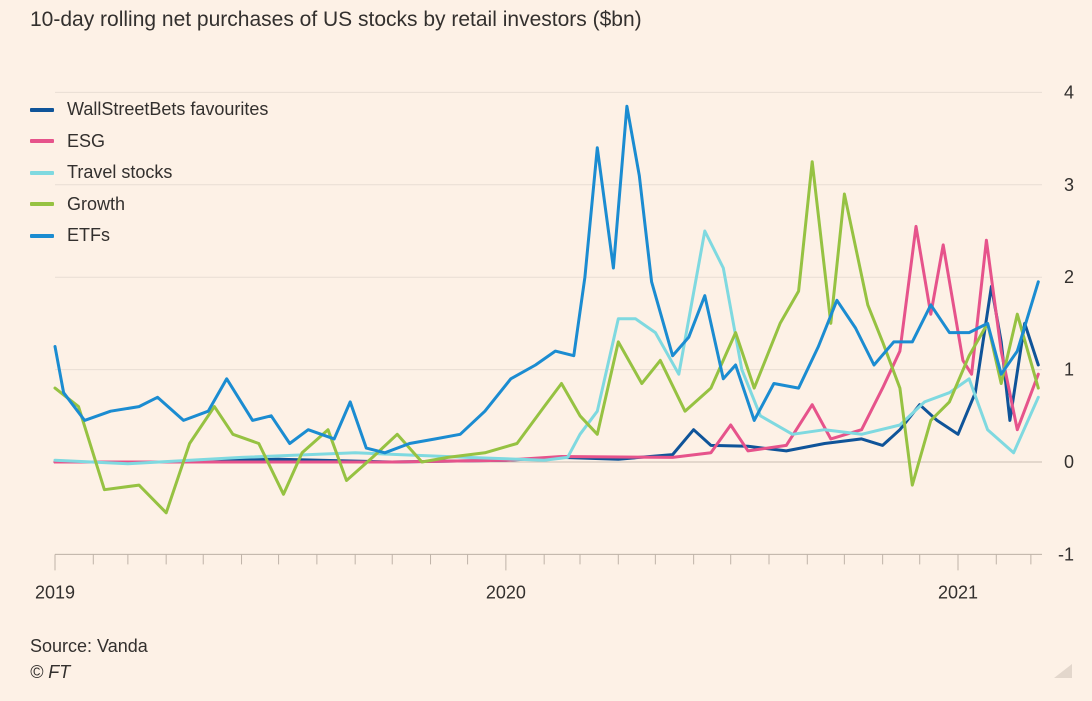 The width and height of the screenshot is (1092, 701). What do you see at coordinates (1069, 277) in the screenshot?
I see `y-tick-label: 2` at bounding box center [1069, 277].